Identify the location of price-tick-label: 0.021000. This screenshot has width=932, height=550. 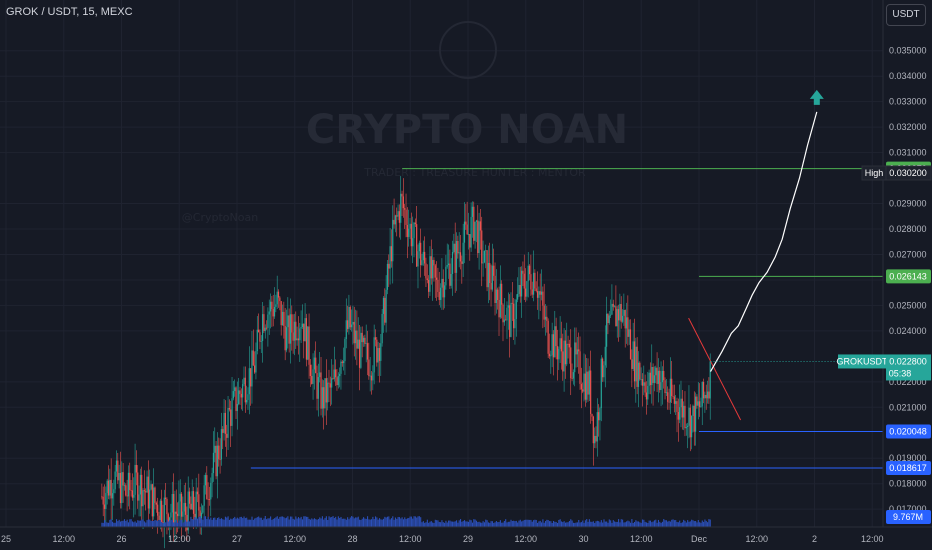
(908, 407).